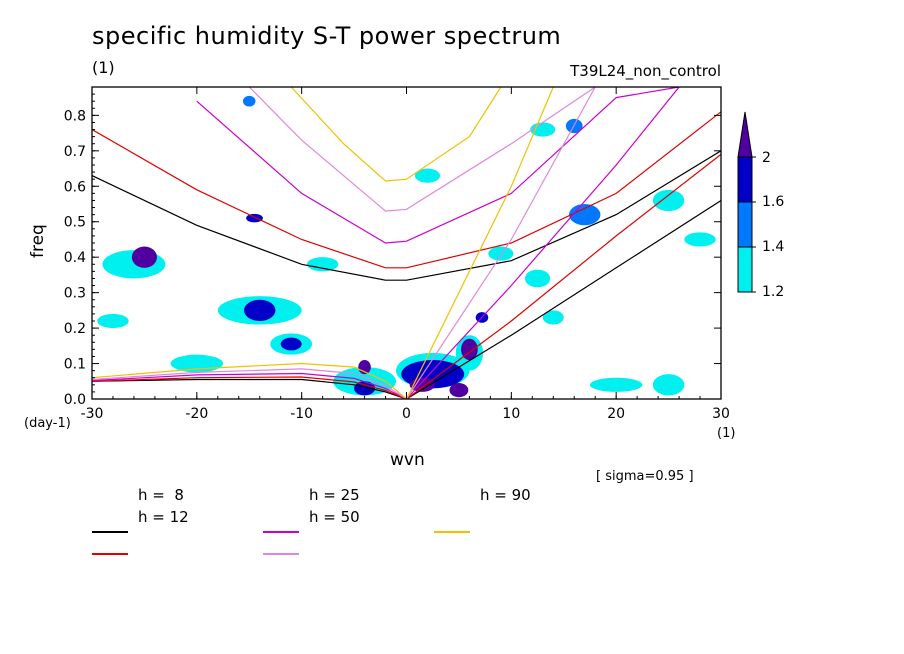 The width and height of the screenshot is (904, 654). Describe the element at coordinates (47, 423) in the screenshot. I see `y-unit-label: (day-1)` at that location.